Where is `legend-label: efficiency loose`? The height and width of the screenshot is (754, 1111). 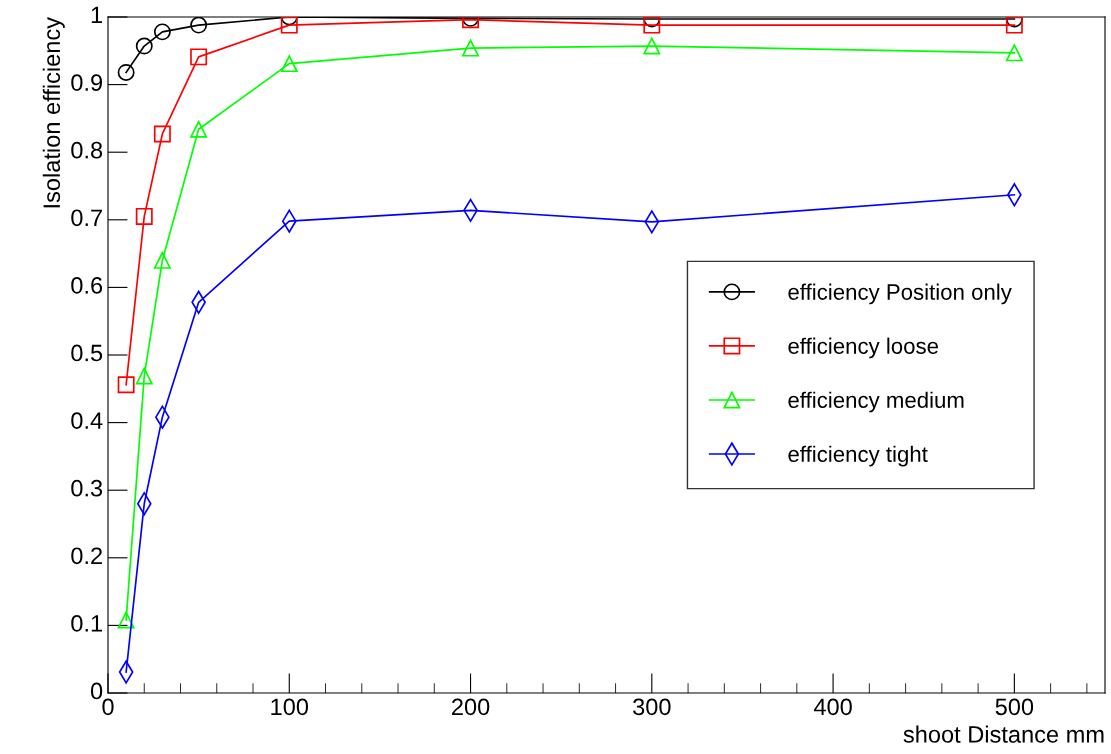
legend-label: efficiency loose is located at coordinates (863, 348).